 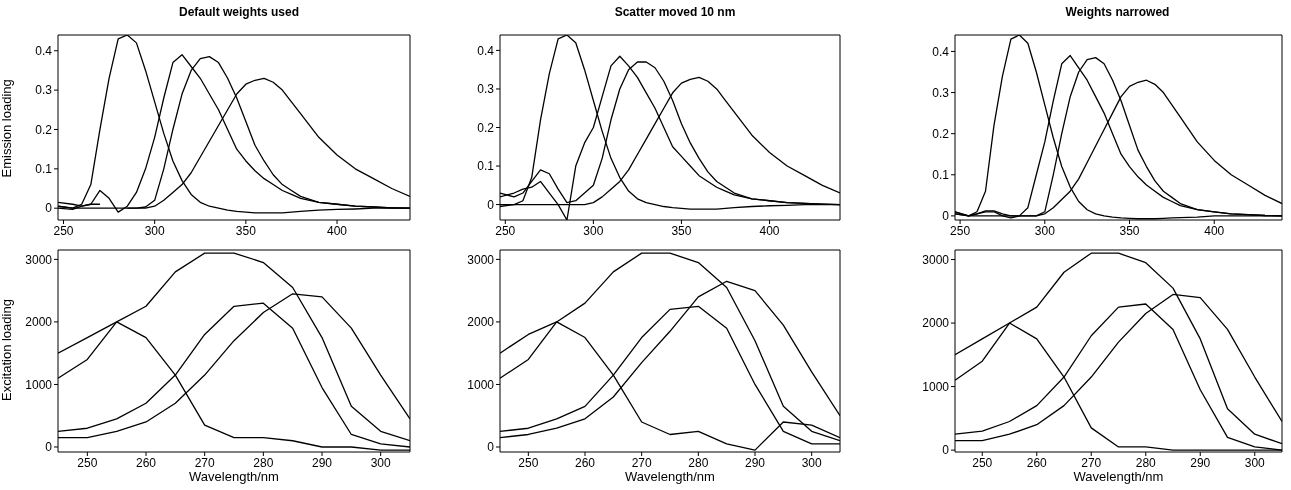 I want to click on y-axis-title: Emission loading, so click(x=7, y=128).